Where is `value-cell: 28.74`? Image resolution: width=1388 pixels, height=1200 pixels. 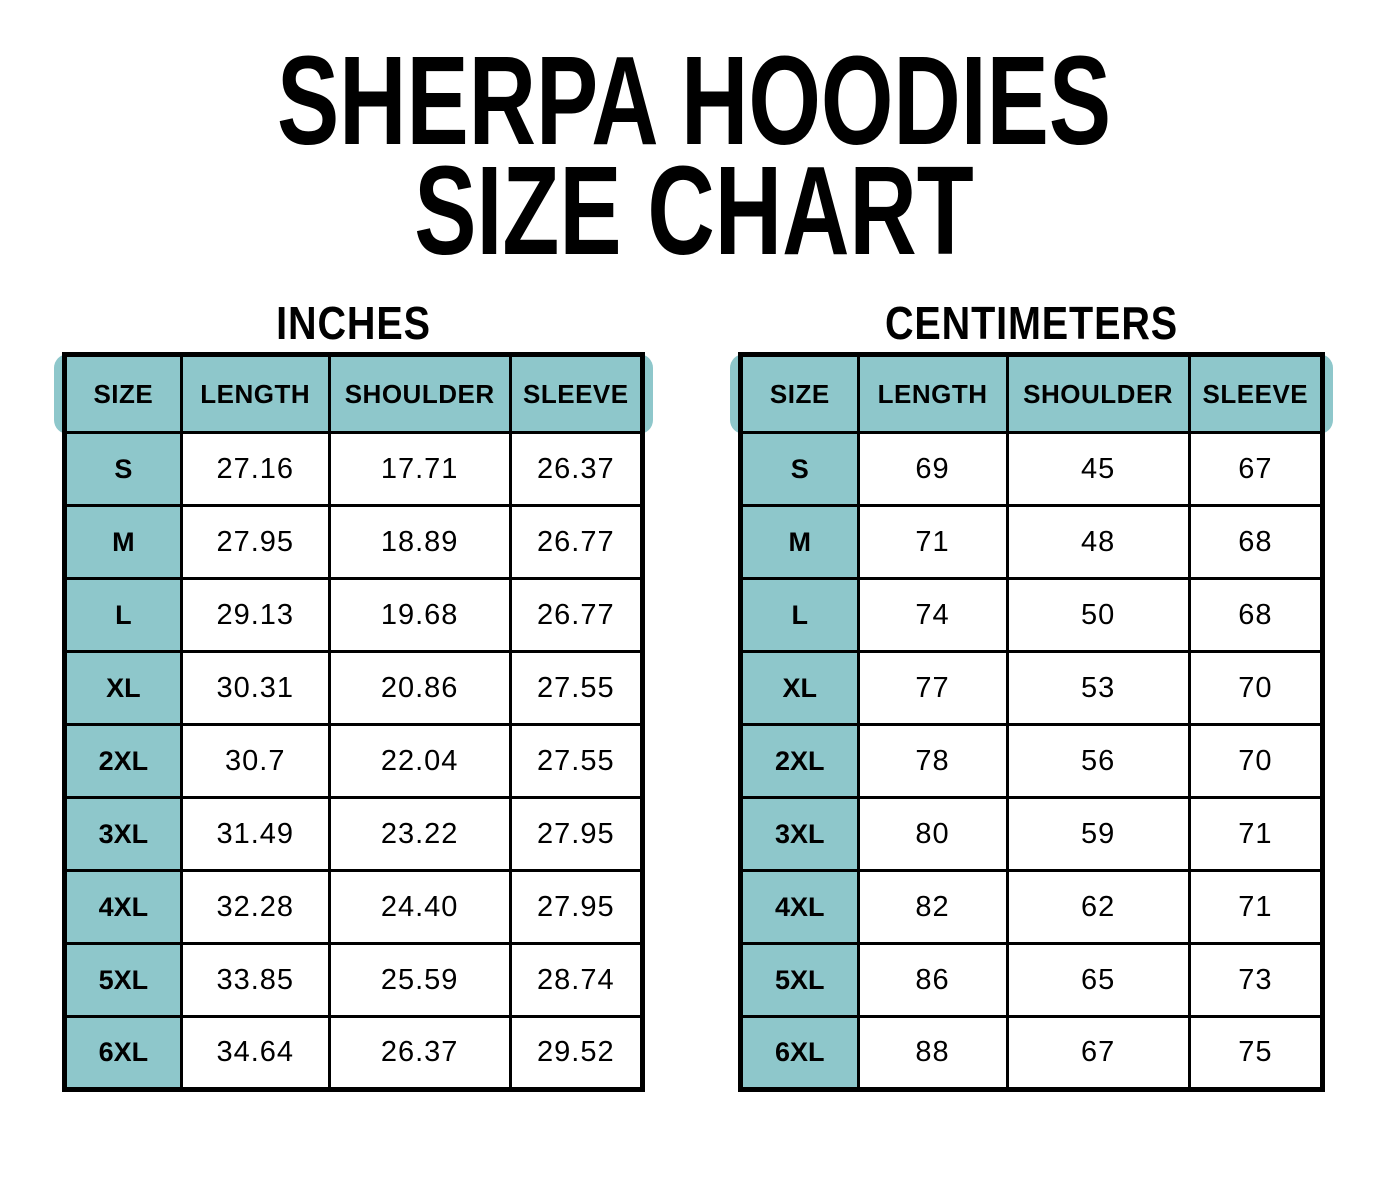 value-cell: 28.74 is located at coordinates (576, 980).